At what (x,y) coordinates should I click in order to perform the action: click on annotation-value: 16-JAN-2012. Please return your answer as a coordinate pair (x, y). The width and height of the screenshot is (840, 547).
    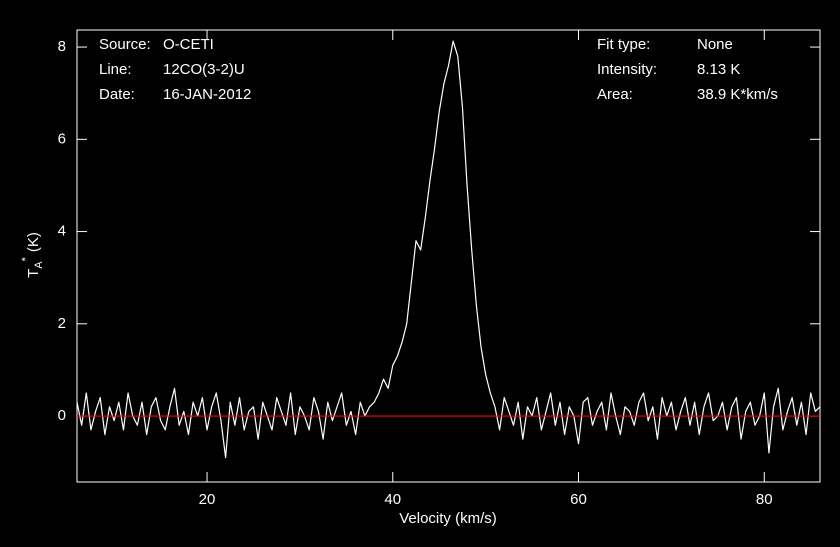
    Looking at the image, I should click on (207, 94).